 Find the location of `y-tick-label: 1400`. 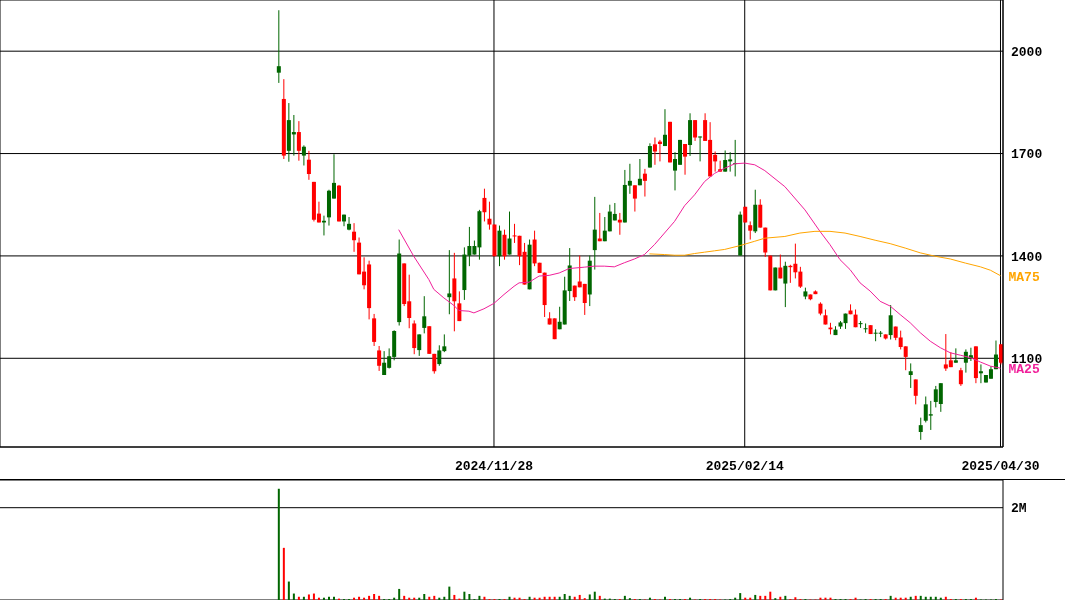

y-tick-label: 1400 is located at coordinates (1027, 257).